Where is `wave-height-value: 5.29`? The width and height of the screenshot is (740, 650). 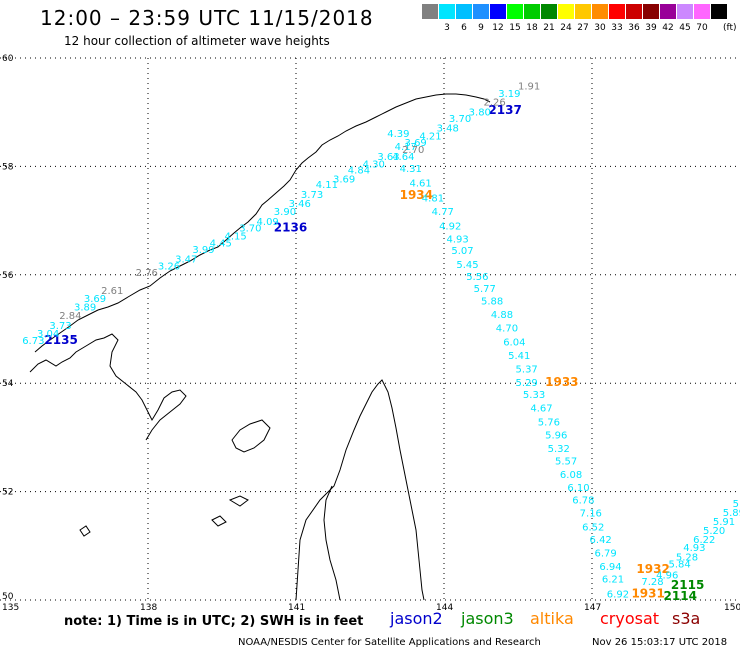 wave-height-value: 5.29 is located at coordinates (527, 383).